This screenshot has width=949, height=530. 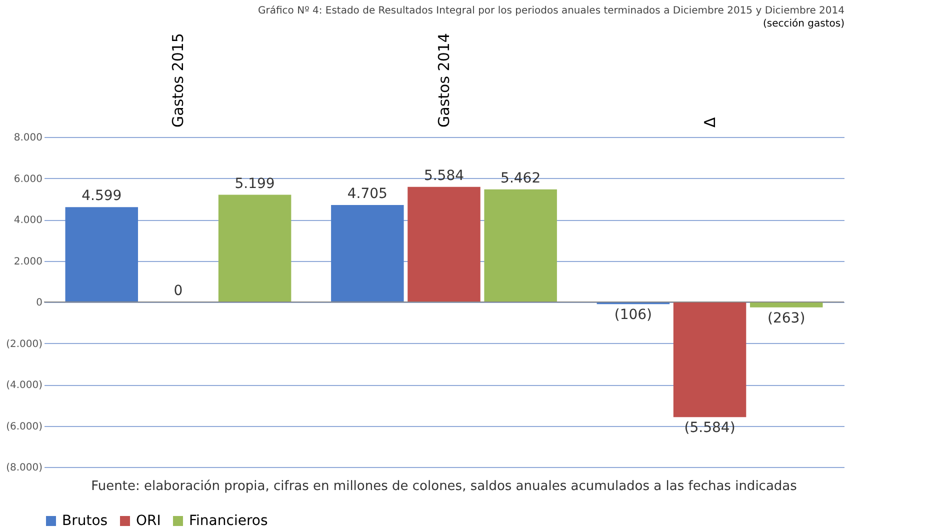 I want to click on x-tick-label: Gastos 2014, so click(x=444, y=80).